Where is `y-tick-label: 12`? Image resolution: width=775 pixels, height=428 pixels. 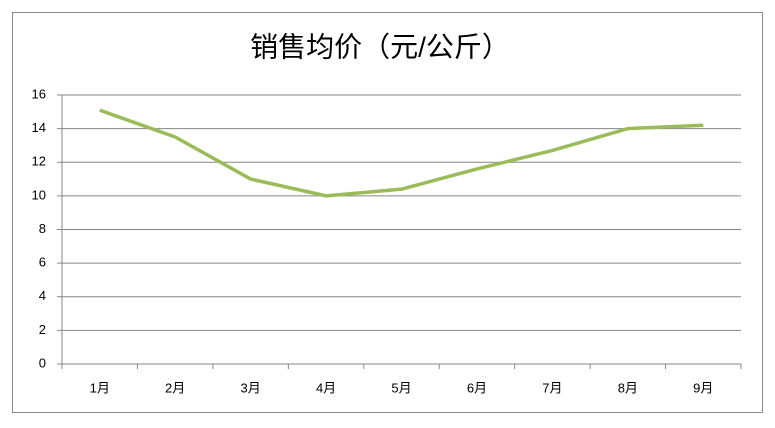 y-tick-label: 12 is located at coordinates (39, 161).